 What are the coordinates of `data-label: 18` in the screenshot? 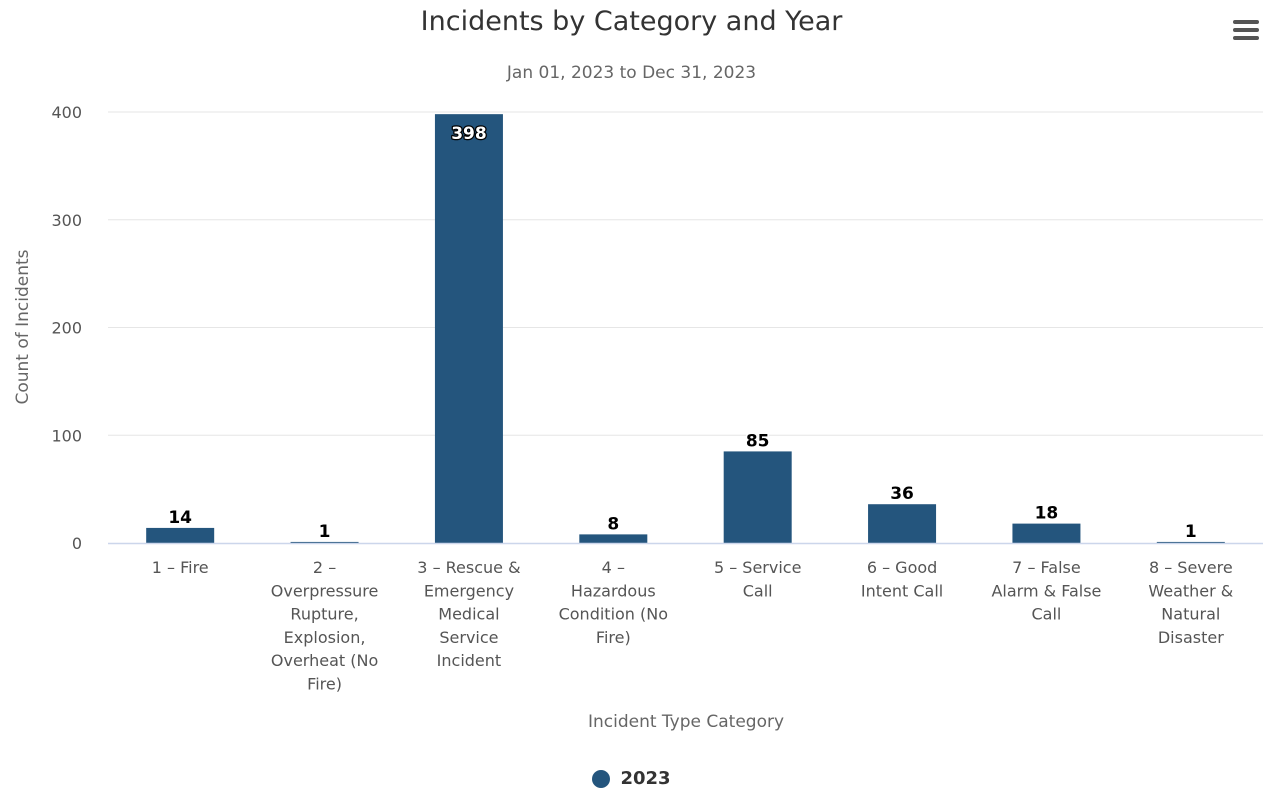 It's located at (1047, 514).